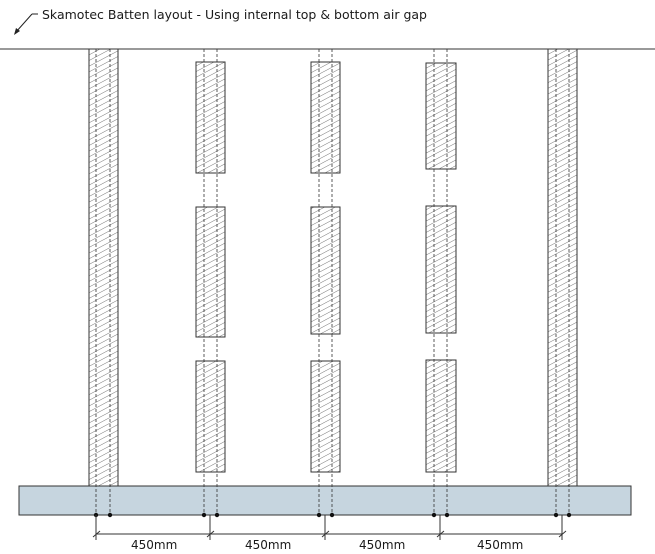  What do you see at coordinates (26, 24) in the screenshot?
I see `title-leader` at bounding box center [26, 24].